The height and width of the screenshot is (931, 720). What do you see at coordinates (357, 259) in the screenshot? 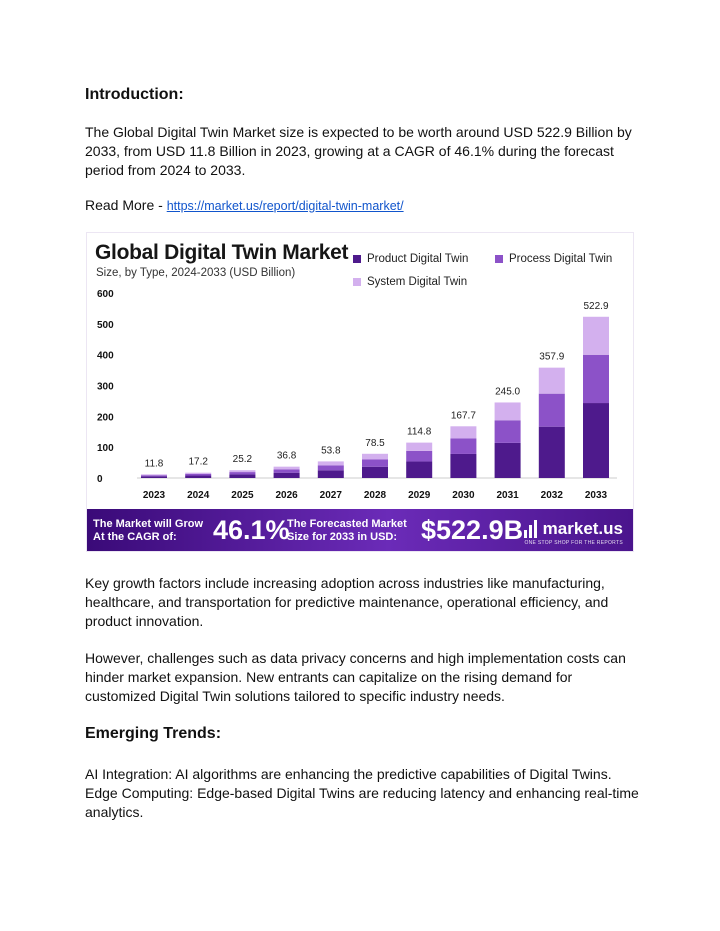
I see `legend-swatch-product` at bounding box center [357, 259].